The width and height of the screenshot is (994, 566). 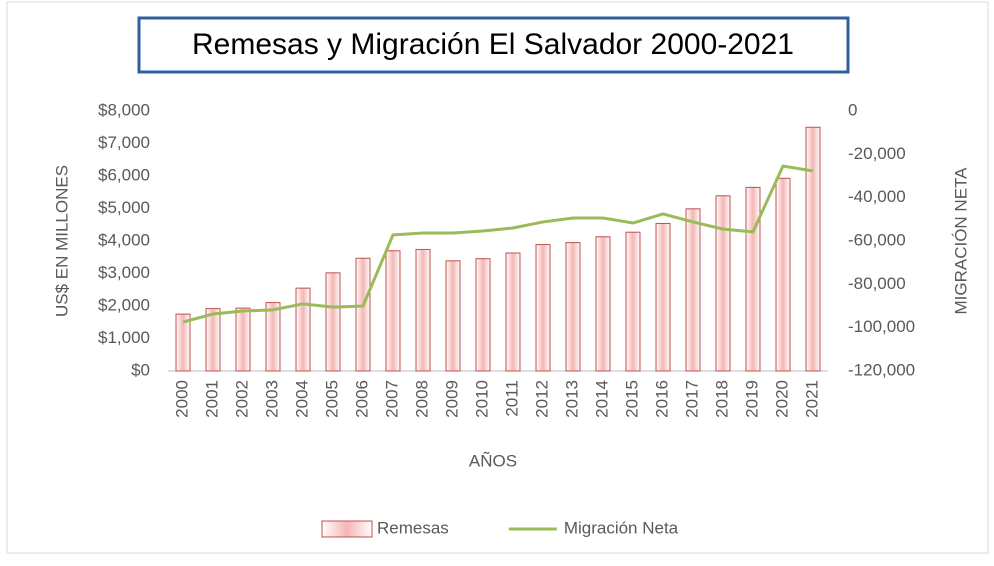 What do you see at coordinates (661, 399) in the screenshot?
I see `x-tick-label: 2016` at bounding box center [661, 399].